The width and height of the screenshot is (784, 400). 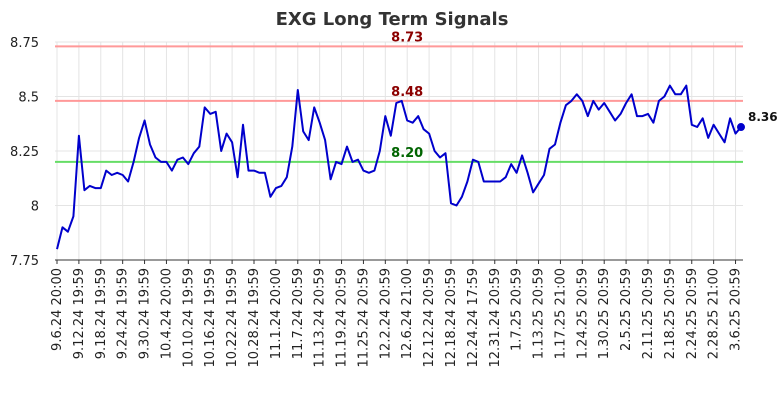 I want to click on x-tick-label: 11.19.24 20:59, so click(x=342, y=318).